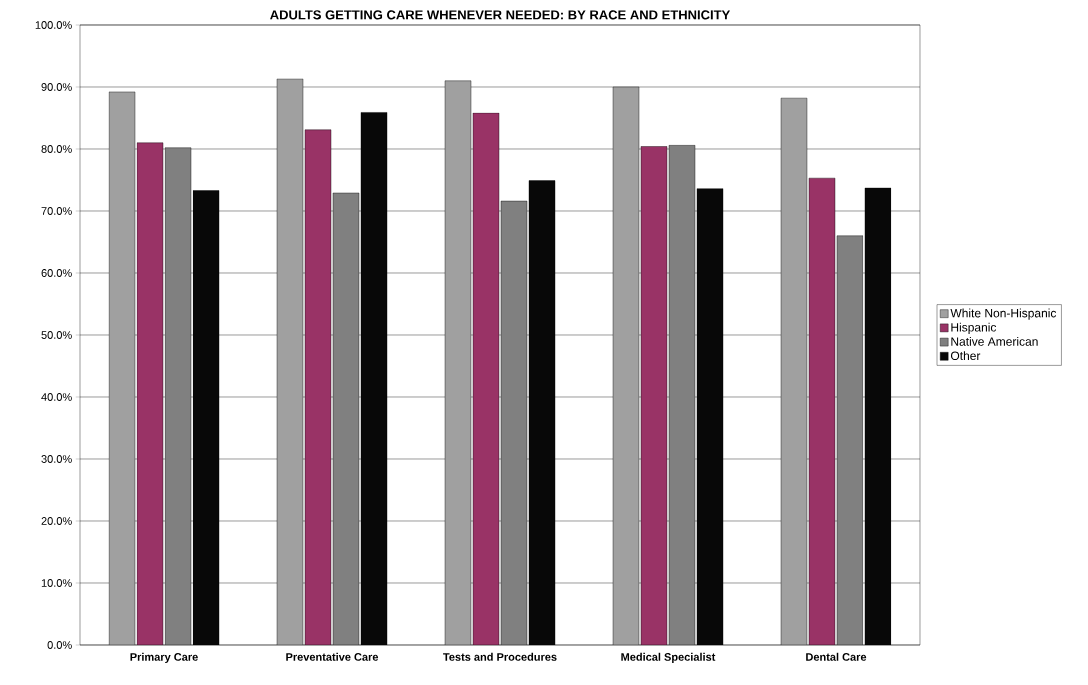  Describe the element at coordinates (59, 645) in the screenshot. I see `y-tick-label: 0.0%` at that location.